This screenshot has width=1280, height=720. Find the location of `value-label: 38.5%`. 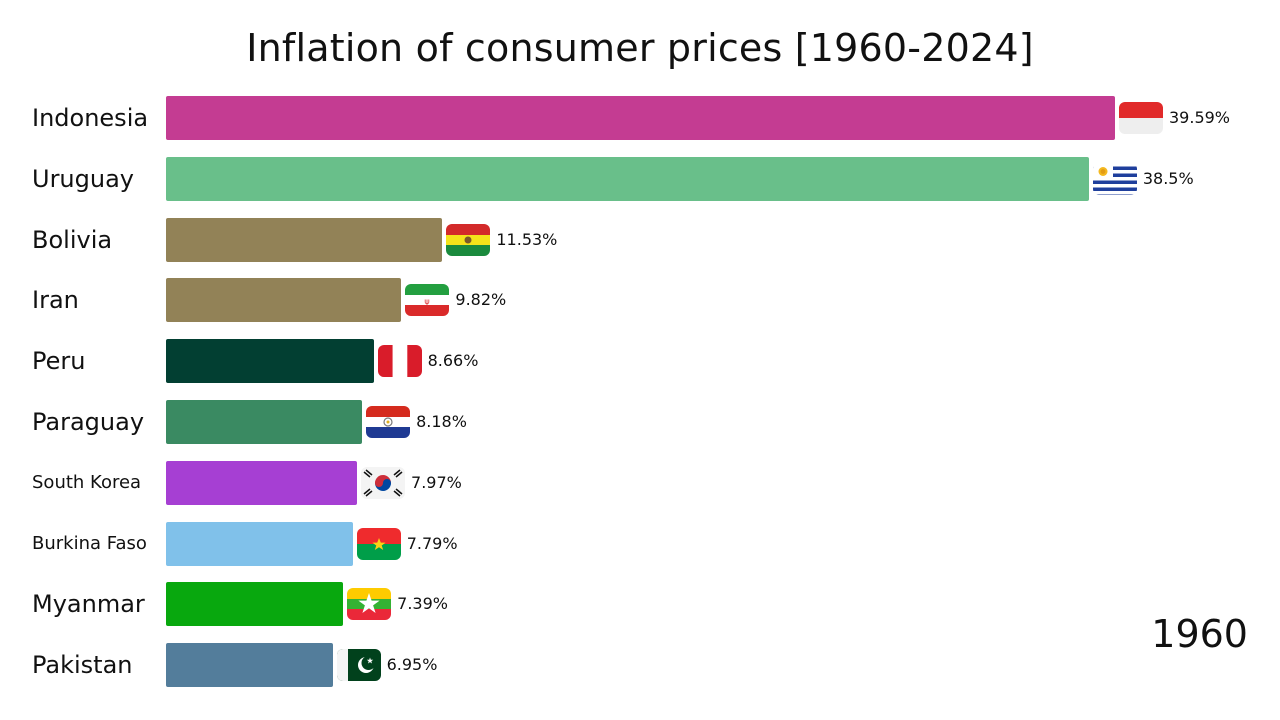

value-label: 38.5% is located at coordinates (1168, 178).